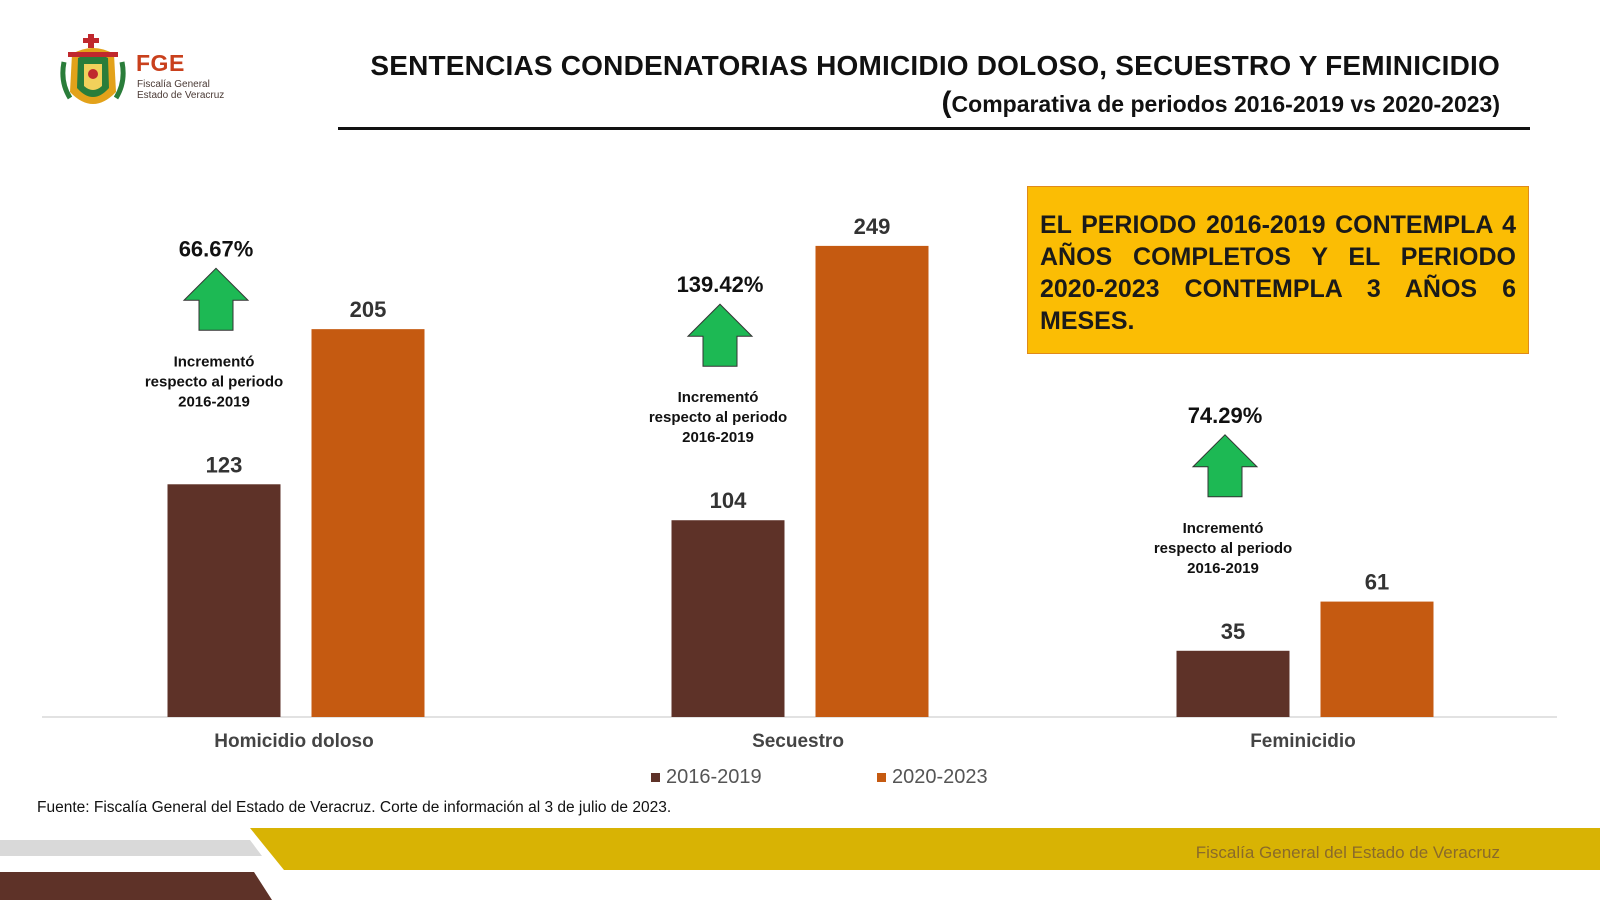 The height and width of the screenshot is (900, 1600). What do you see at coordinates (1233, 683) in the screenshot?
I see `bar-feminicidio-2016-2019` at bounding box center [1233, 683].